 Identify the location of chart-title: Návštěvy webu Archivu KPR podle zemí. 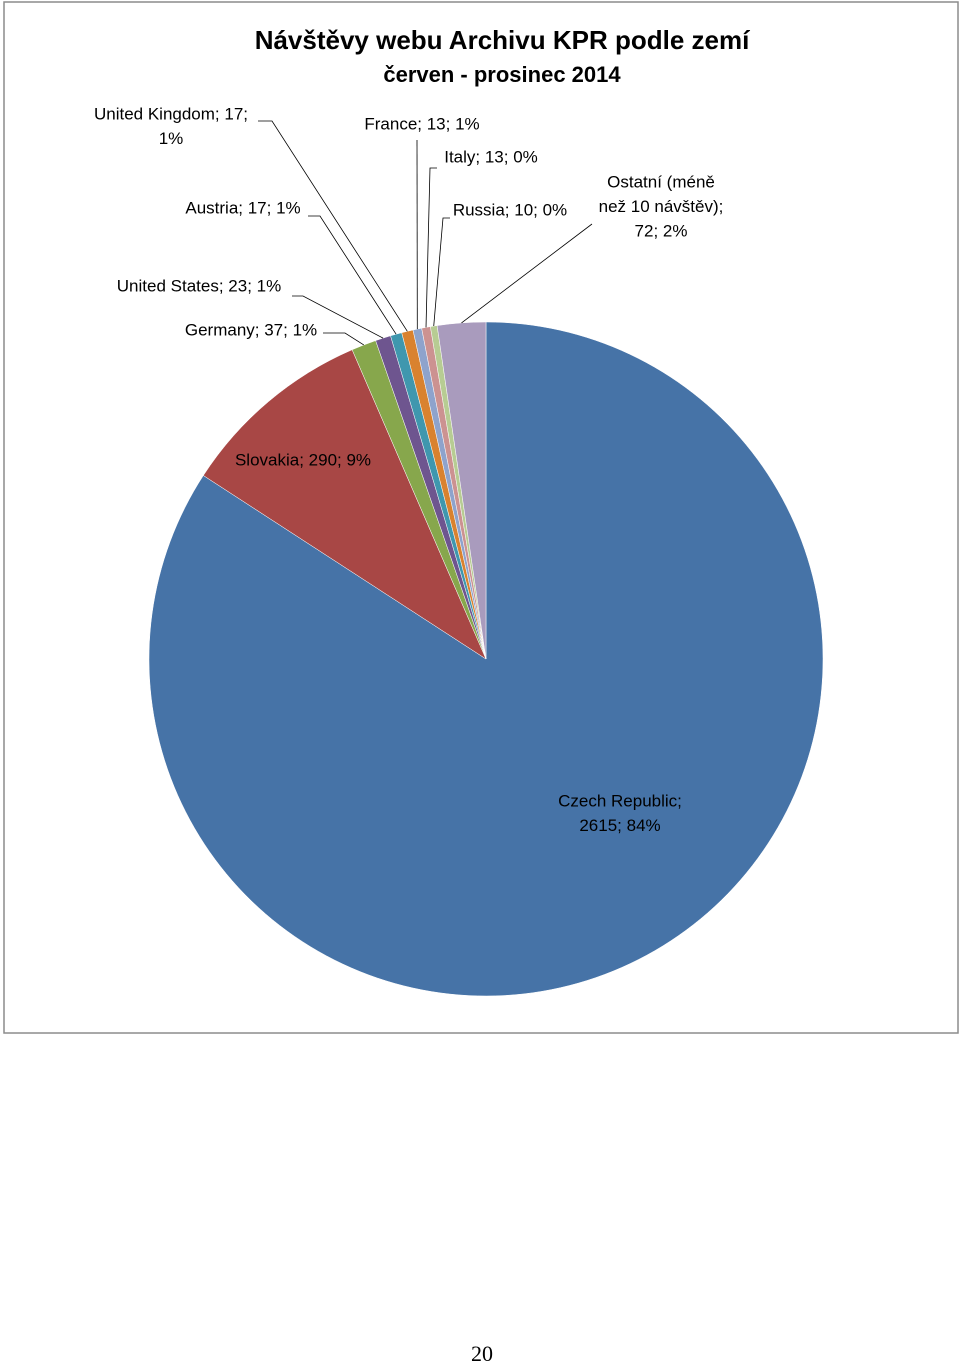
(502, 40).